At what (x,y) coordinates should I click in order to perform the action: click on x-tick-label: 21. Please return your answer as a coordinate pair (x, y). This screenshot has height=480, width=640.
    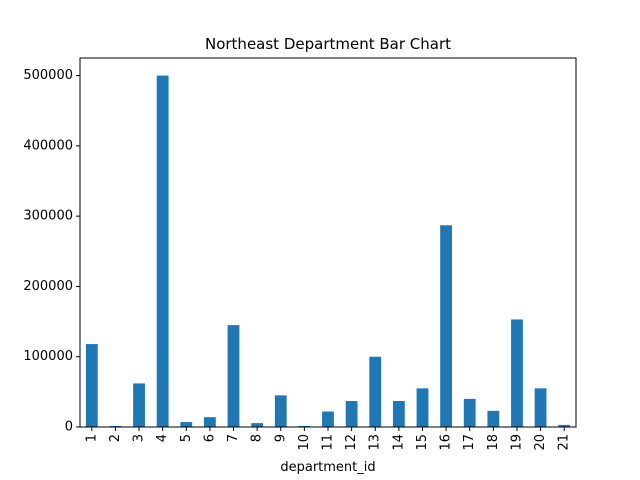
    Looking at the image, I should click on (564, 442).